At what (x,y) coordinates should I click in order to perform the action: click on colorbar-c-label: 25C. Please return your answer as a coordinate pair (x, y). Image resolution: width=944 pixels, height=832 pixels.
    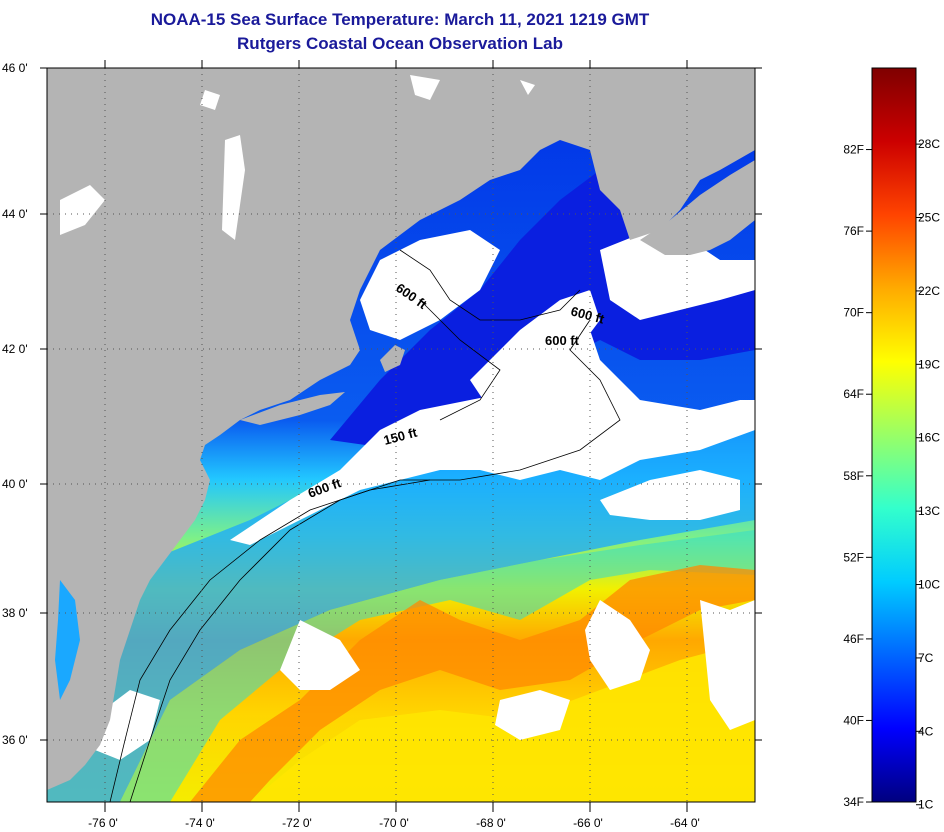
    Looking at the image, I should click on (929, 218).